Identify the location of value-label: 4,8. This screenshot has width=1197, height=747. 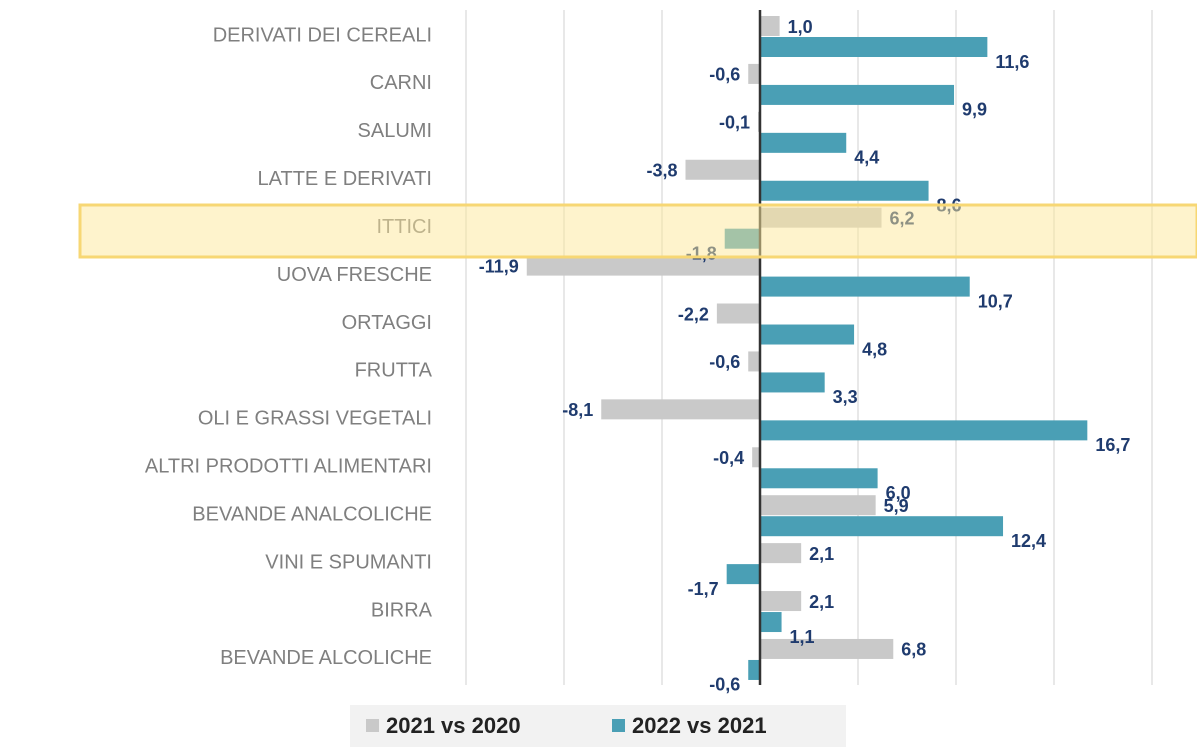
(874, 349).